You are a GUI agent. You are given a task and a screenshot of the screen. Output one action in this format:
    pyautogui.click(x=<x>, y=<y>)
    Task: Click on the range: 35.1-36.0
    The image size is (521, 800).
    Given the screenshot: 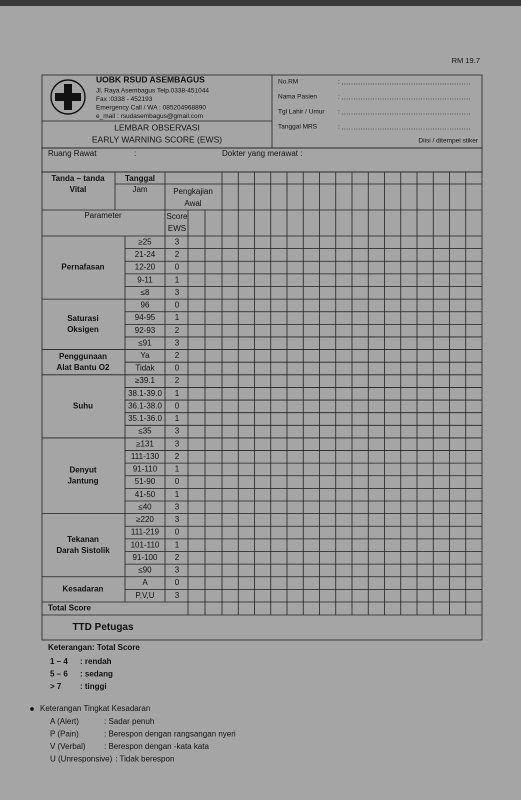 What is the action you would take?
    pyautogui.click(x=145, y=418)
    